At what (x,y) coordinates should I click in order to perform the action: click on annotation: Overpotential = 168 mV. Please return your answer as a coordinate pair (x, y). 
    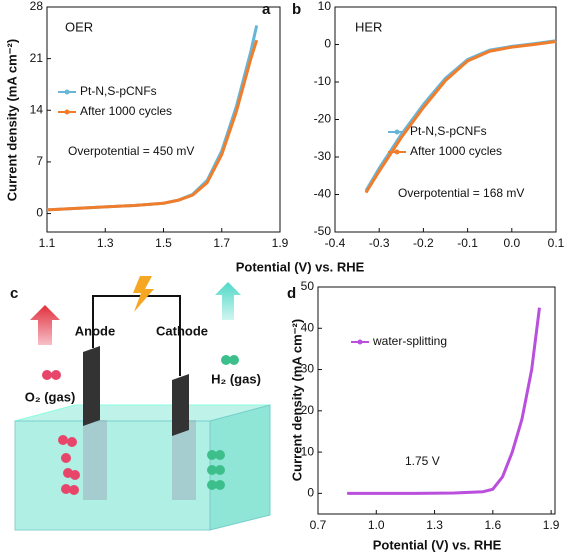
    Looking at the image, I should click on (461, 193).